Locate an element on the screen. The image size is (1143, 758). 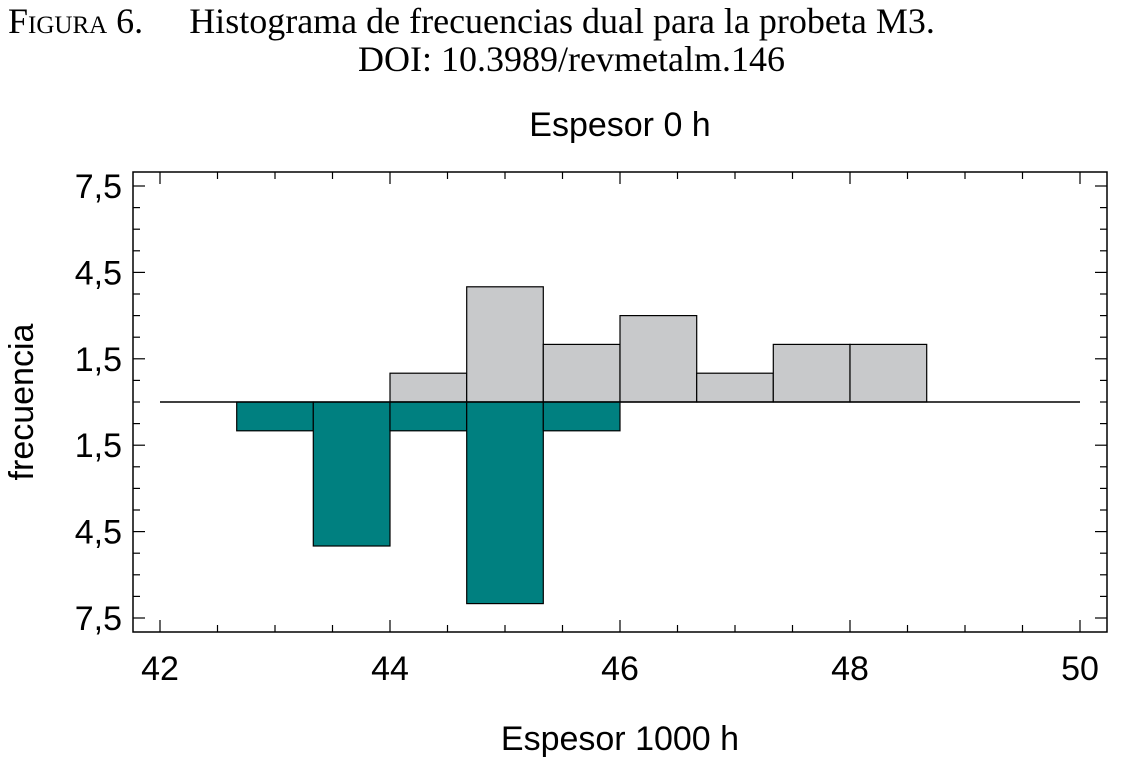
y-axis-label: frecuencia is located at coordinates (22, 401).